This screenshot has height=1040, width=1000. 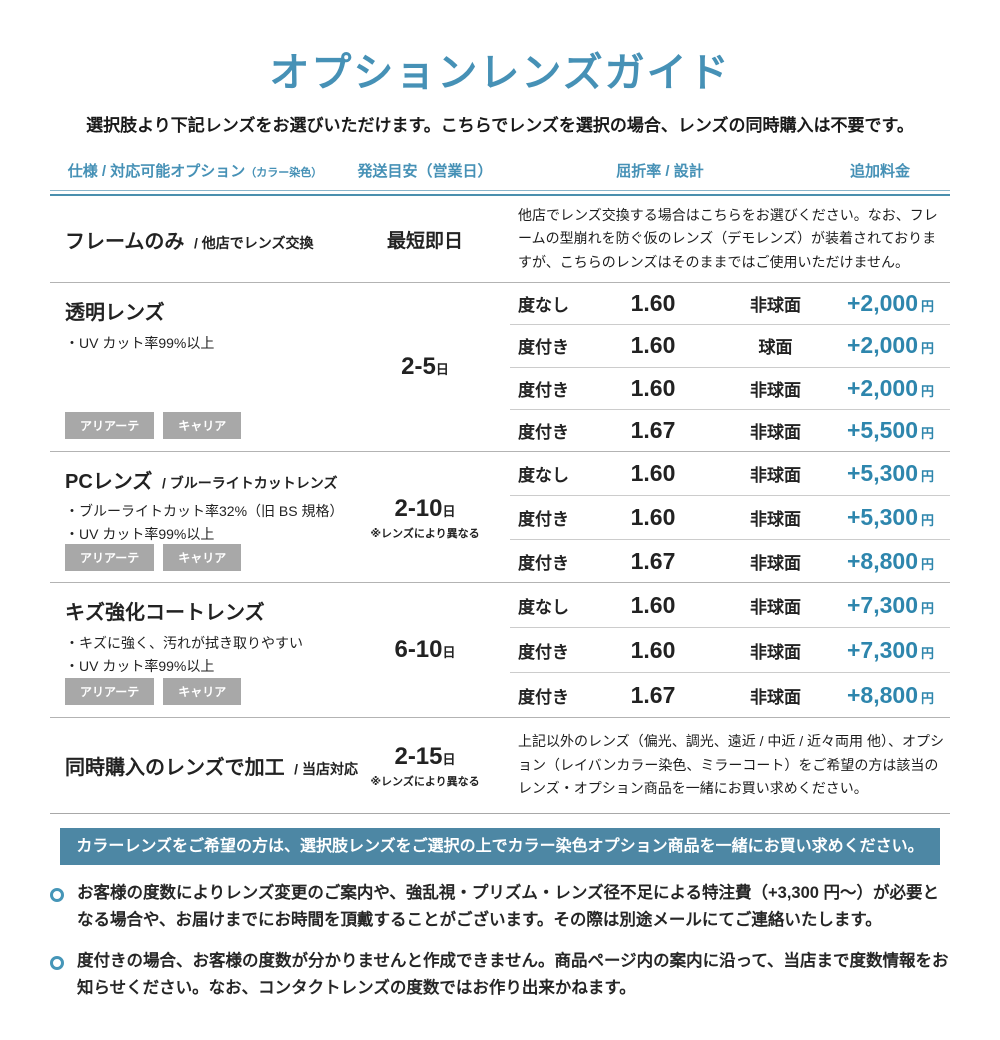 What do you see at coordinates (195, 239) in the screenshot?
I see `section-frame-only-spec: フレームのみ / 他店でレンズ交換` at bounding box center [195, 239].